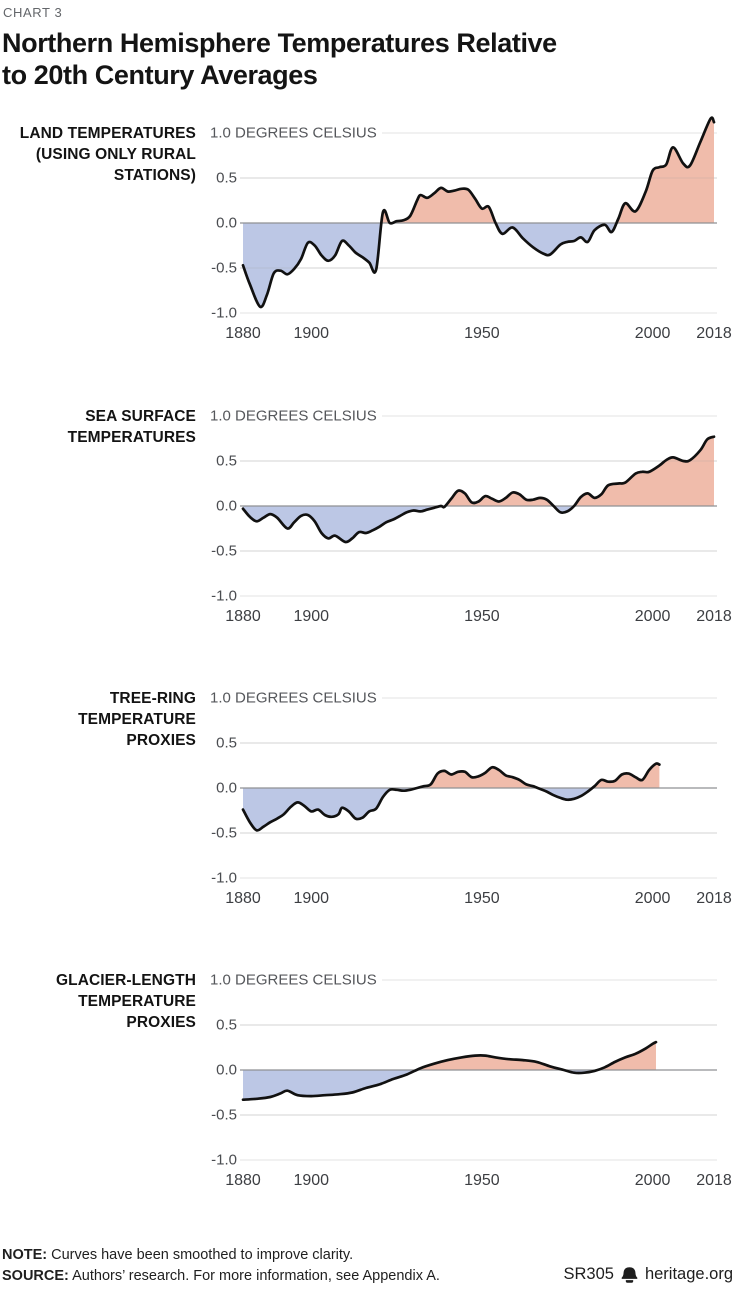 This screenshot has width=734, height=1297. What do you see at coordinates (115, 154) in the screenshot?
I see `chart-row-label-line: (USING ONLY RURAL` at bounding box center [115, 154].